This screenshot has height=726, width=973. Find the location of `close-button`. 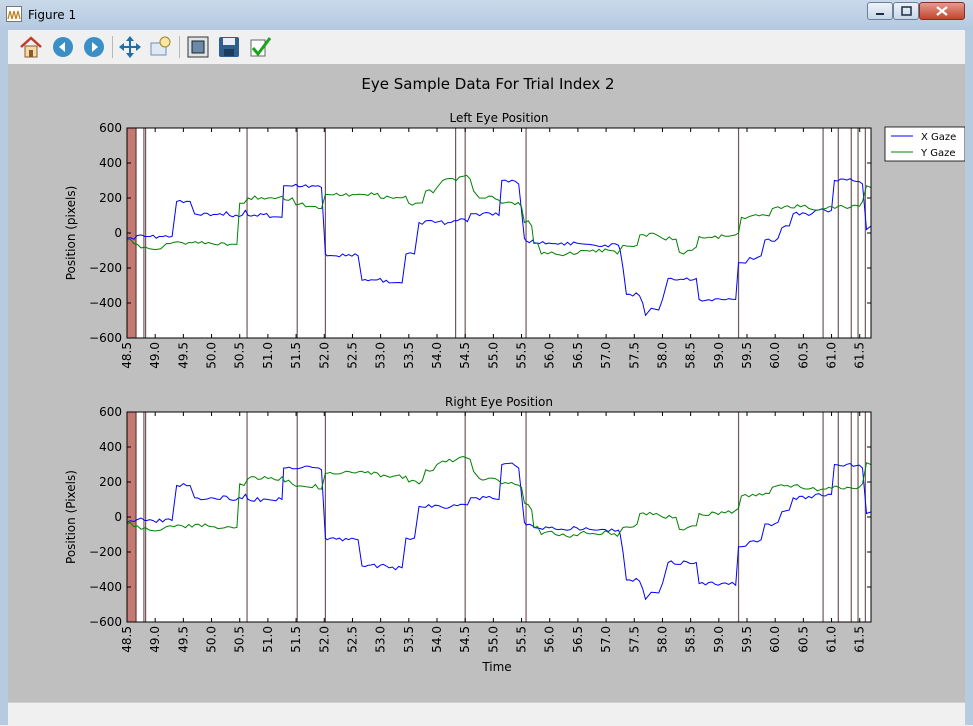

close-button is located at coordinates (942, 11).